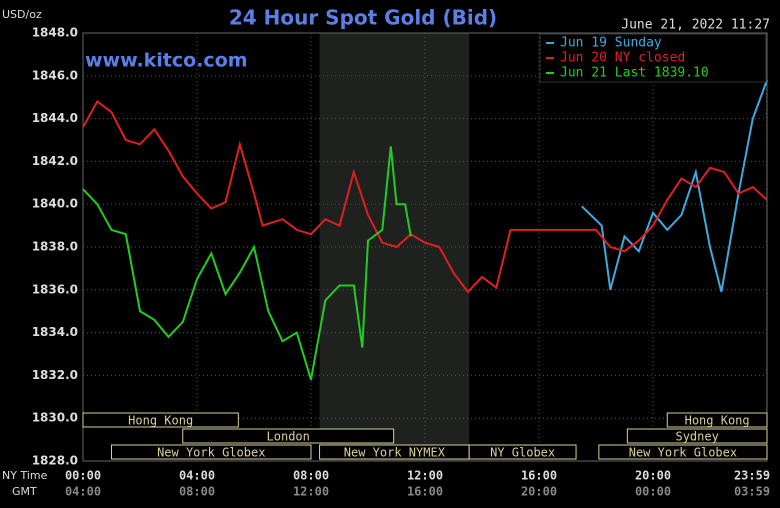 The width and height of the screenshot is (780, 508). What do you see at coordinates (425, 492) in the screenshot?
I see `gmt-tick-label: 16:00` at bounding box center [425, 492].